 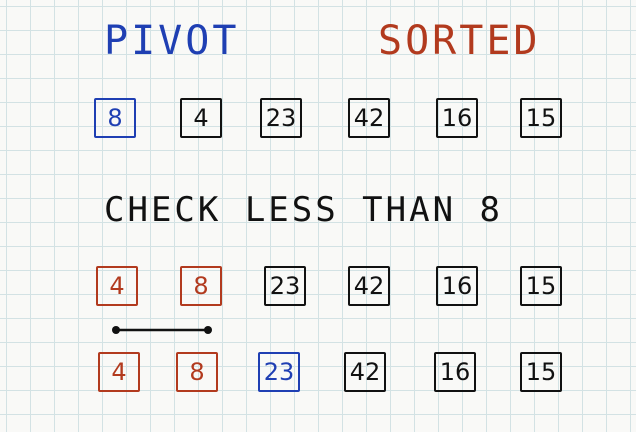 What do you see at coordinates (318, 377) in the screenshot?
I see `final-array-row: 4 8 23 42 16 15` at bounding box center [318, 377].